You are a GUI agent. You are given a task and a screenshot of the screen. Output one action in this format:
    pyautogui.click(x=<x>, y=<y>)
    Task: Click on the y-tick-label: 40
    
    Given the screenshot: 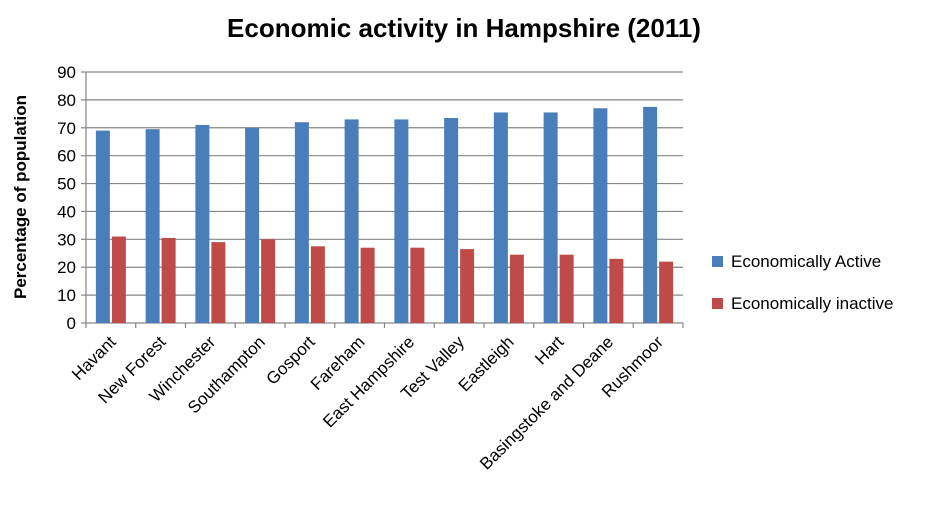 What is the action you would take?
    pyautogui.click(x=66, y=211)
    